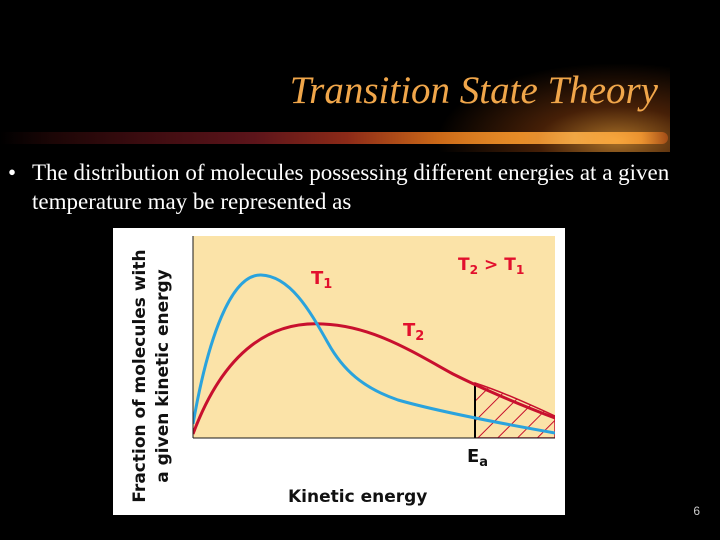 This screenshot has width=720, height=540. What do you see at coordinates (374, 378) in the screenshot?
I see `t2-curve` at bounding box center [374, 378].